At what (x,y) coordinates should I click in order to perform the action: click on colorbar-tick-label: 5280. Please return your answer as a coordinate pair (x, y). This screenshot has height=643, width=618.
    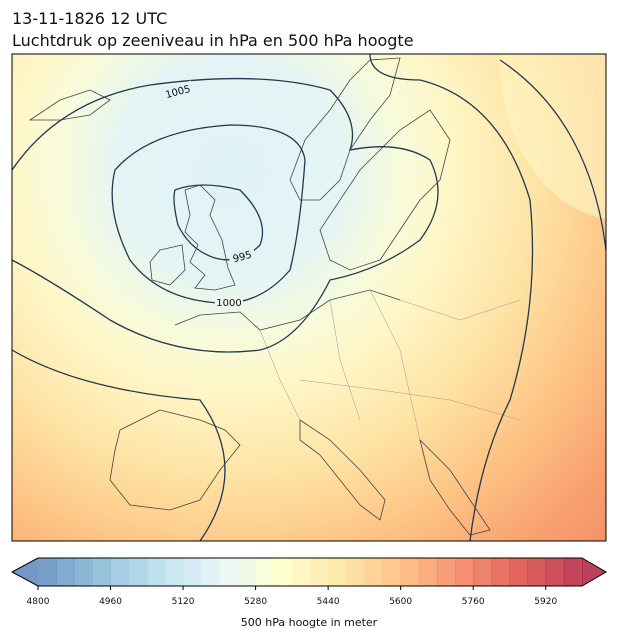
    Looking at the image, I should click on (255, 602).